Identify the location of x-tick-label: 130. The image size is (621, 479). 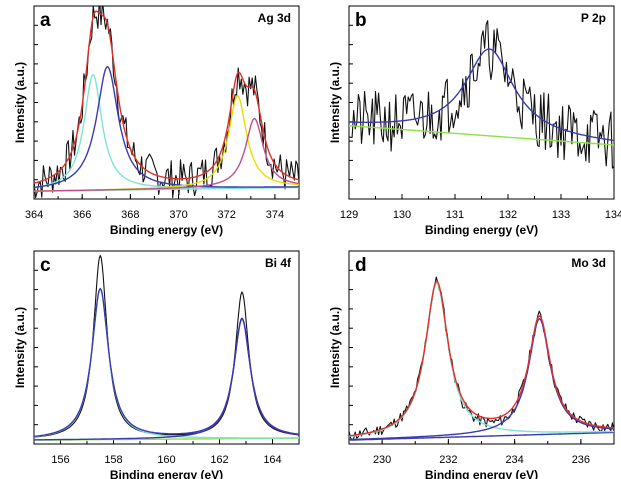
(402, 215).